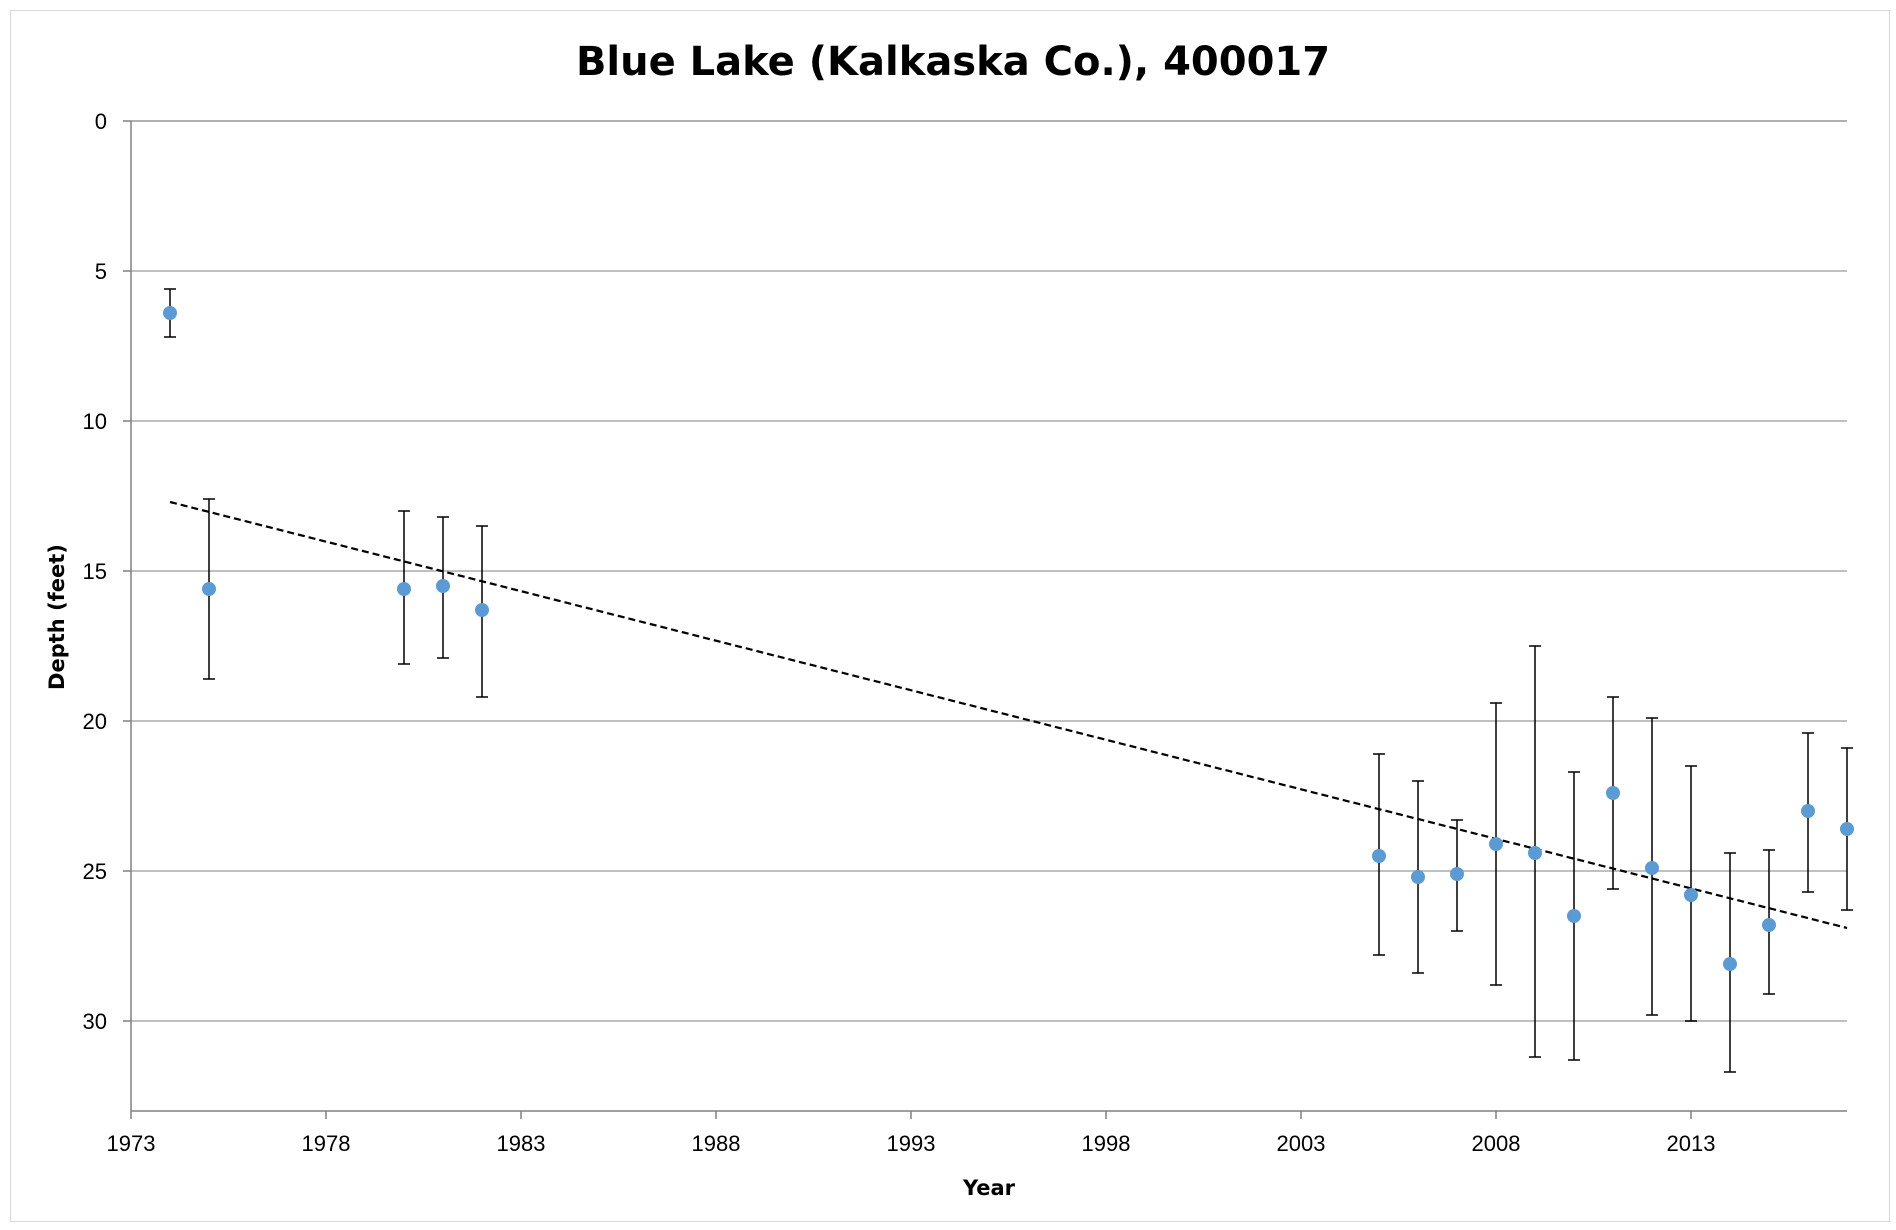 This screenshot has width=1896, height=1230. I want to click on x-tick-label-1993: 1993, so click(911, 1143).